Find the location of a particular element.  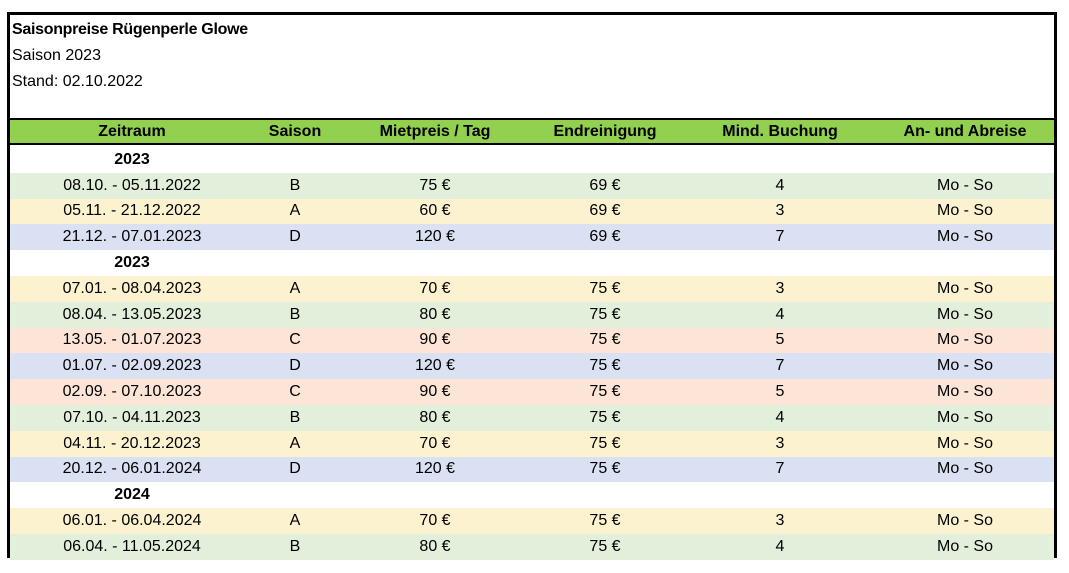

cell-zeitraum: 02.09. - 07.10.2023 is located at coordinates (132, 392).